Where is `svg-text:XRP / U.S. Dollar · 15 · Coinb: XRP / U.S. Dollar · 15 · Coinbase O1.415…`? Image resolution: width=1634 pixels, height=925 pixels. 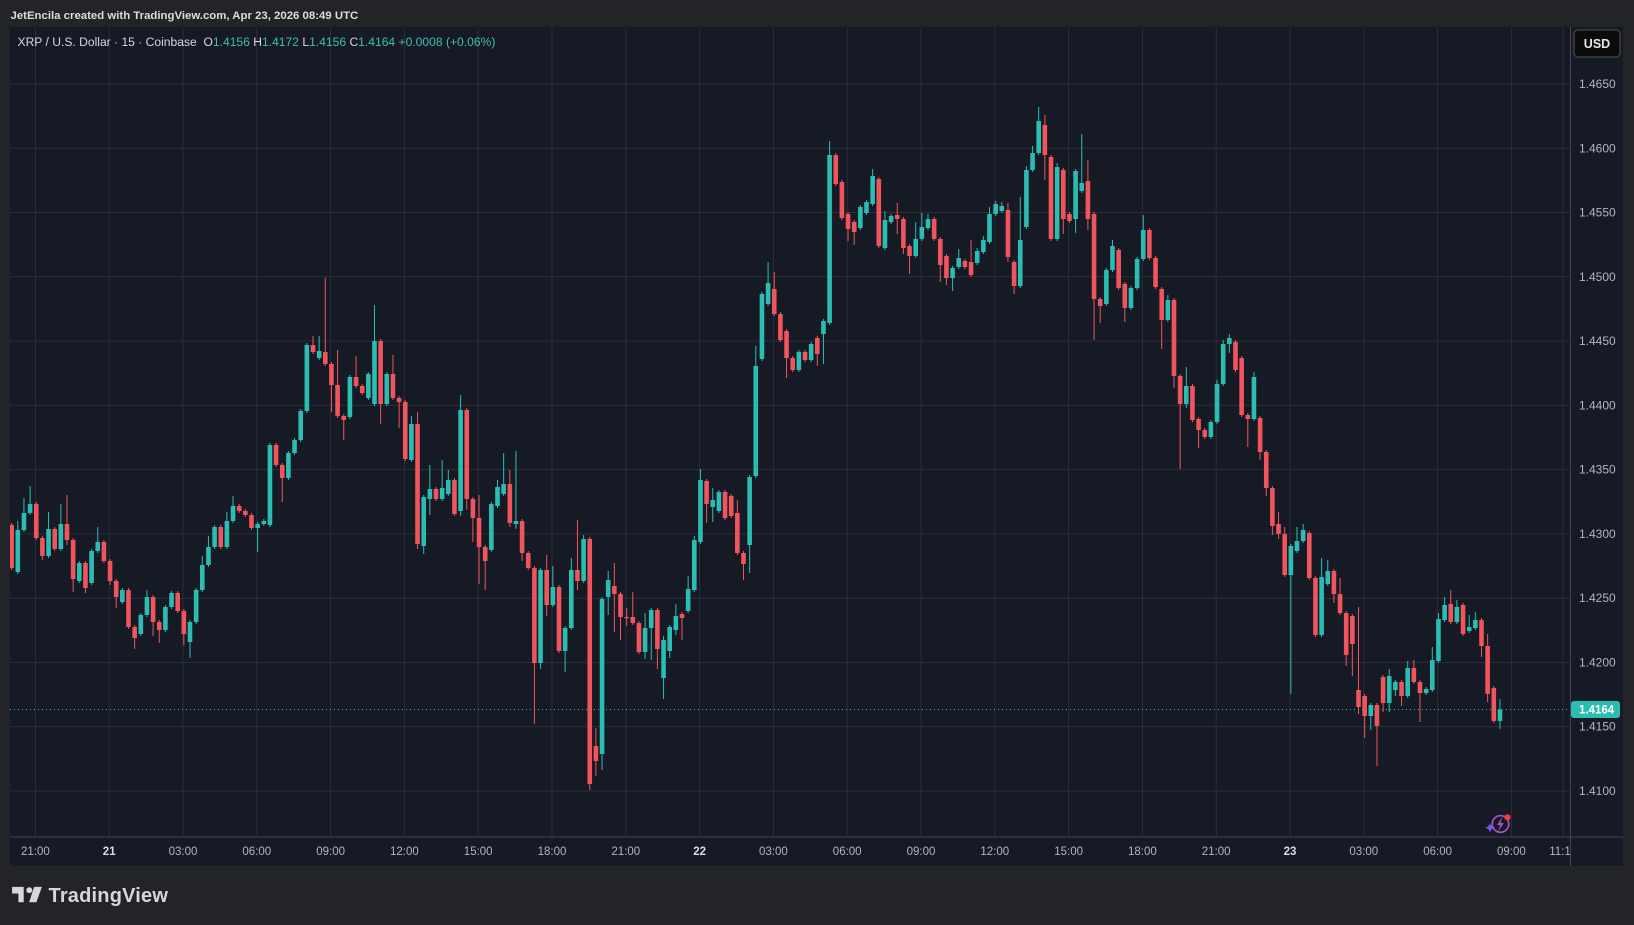 svg-text:XRP / U.S. Dollar · 15 · Coinb: XRP / U.S. Dollar · 15 · Coinbase O1.415… is located at coordinates (257, 42).